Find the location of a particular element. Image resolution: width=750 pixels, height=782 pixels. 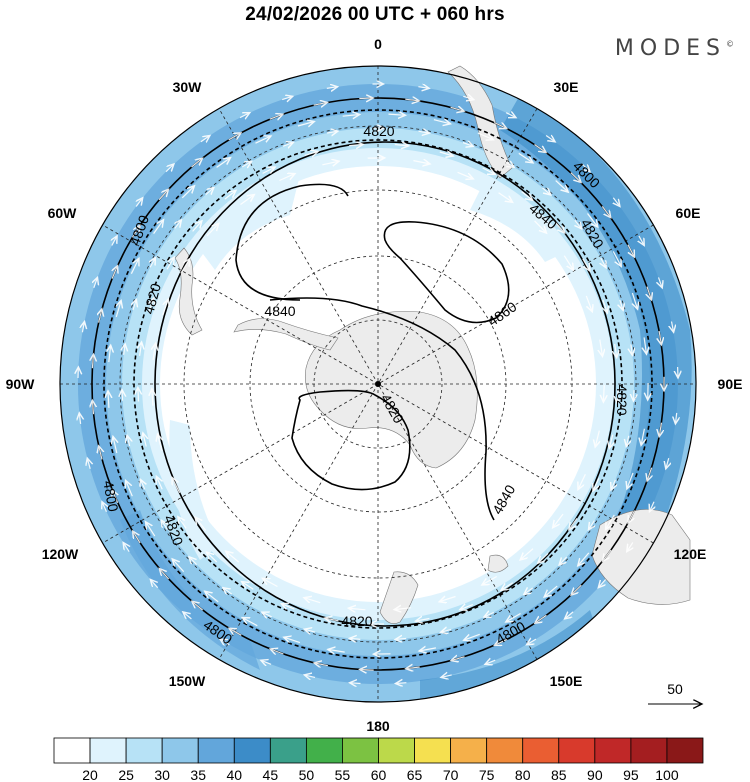

australia is located at coordinates (641, 557).